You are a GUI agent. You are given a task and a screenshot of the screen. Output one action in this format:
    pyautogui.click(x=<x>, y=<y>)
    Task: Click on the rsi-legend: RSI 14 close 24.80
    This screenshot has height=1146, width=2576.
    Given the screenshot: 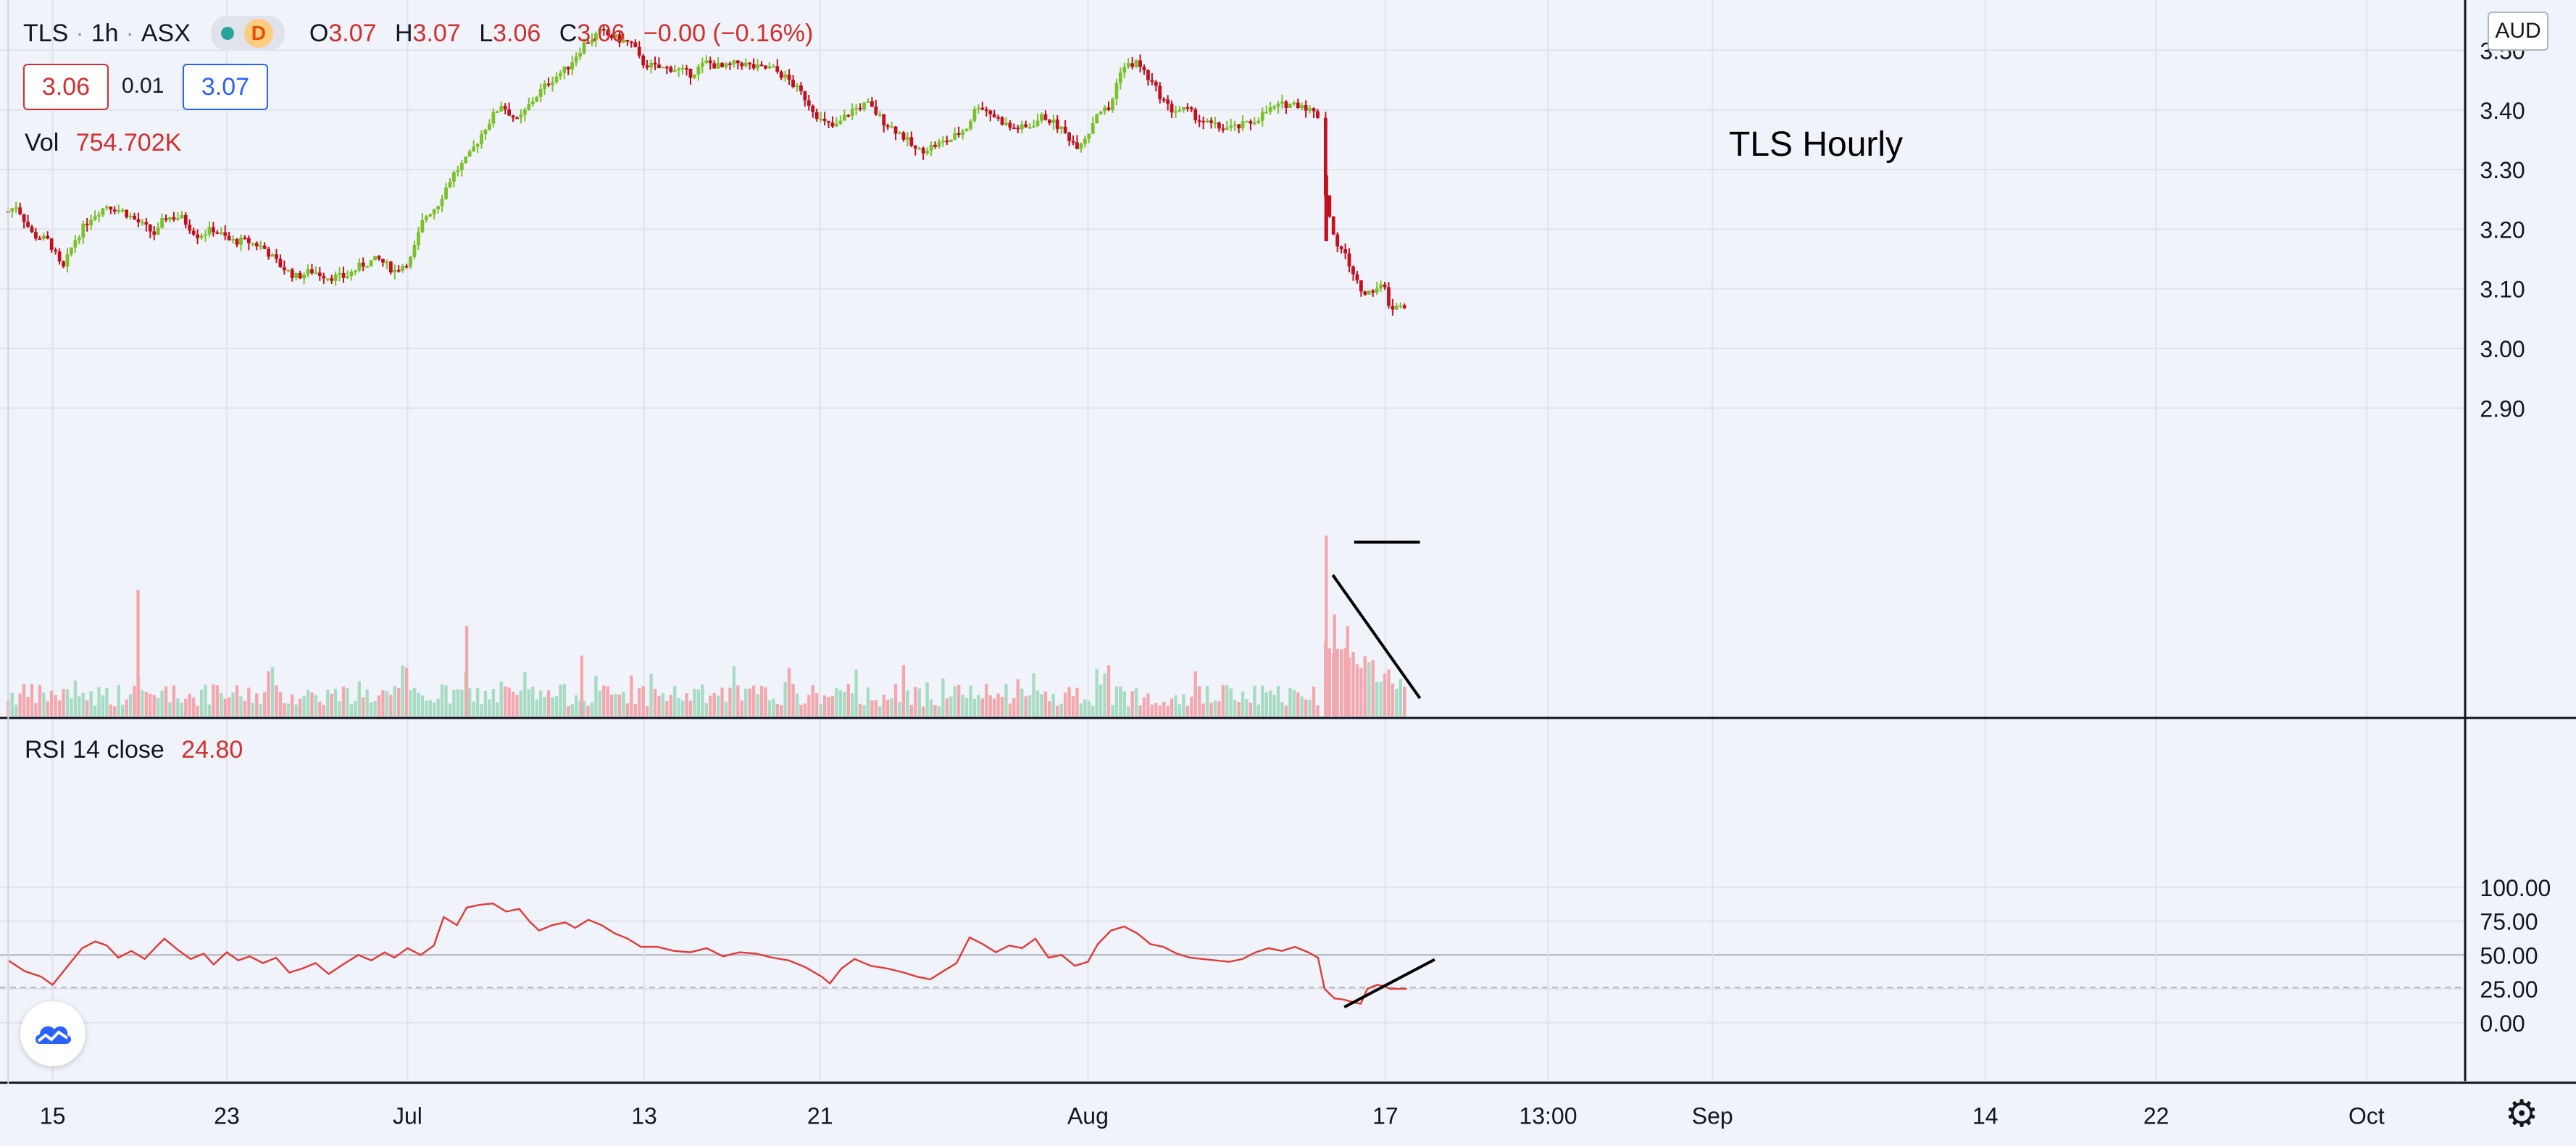 What is the action you would take?
    pyautogui.click(x=134, y=750)
    